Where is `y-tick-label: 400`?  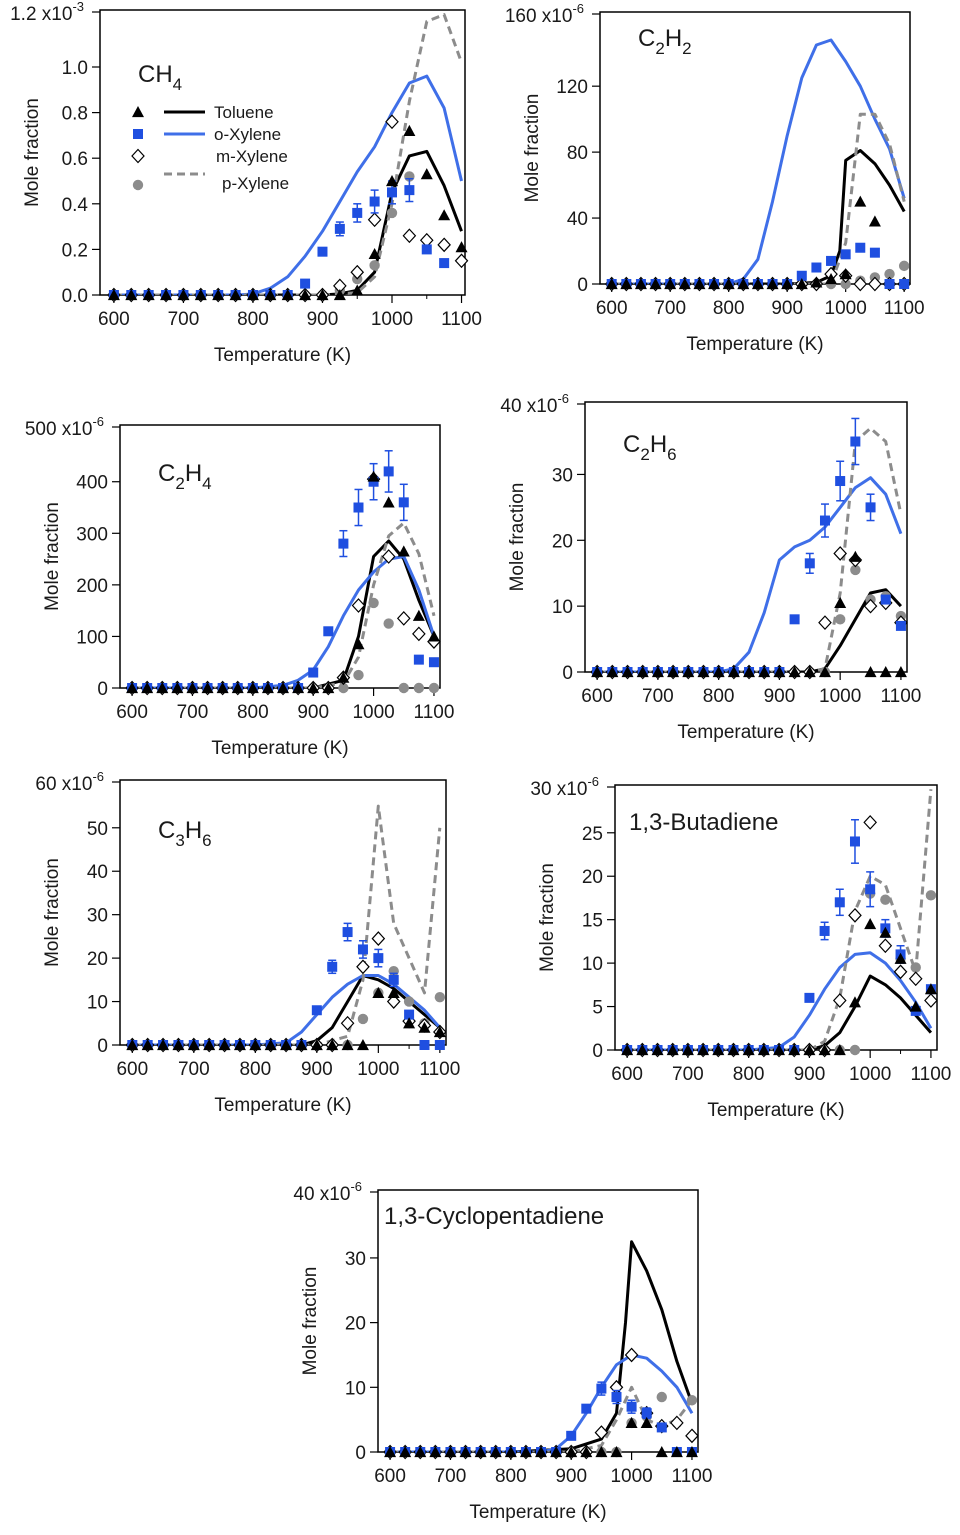
y-tick-label: 400 is located at coordinates (92, 483).